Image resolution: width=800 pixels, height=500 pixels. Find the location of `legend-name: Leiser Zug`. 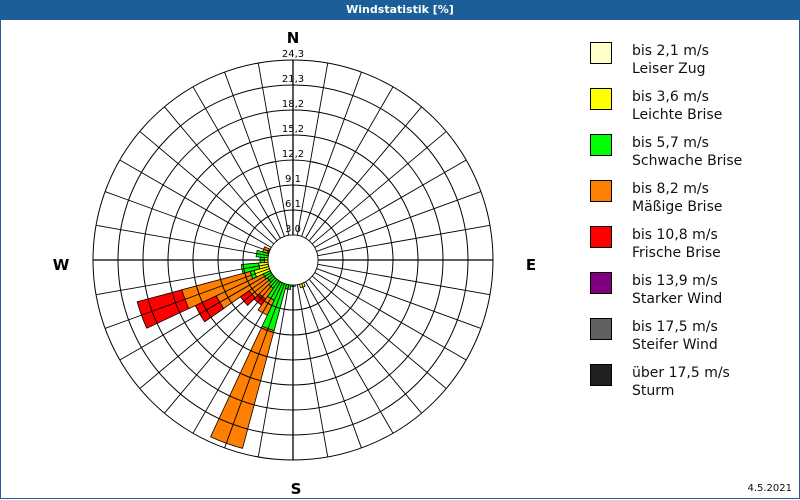

legend-name: Leiser Zug is located at coordinates (669, 69).